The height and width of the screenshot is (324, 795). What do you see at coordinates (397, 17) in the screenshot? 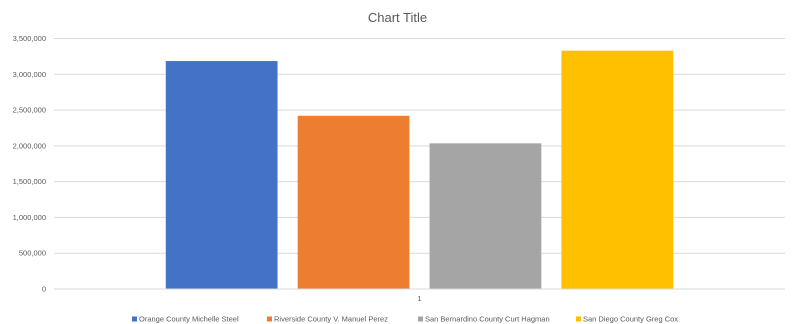
I see `chart-title: Chart Title` at bounding box center [397, 17].